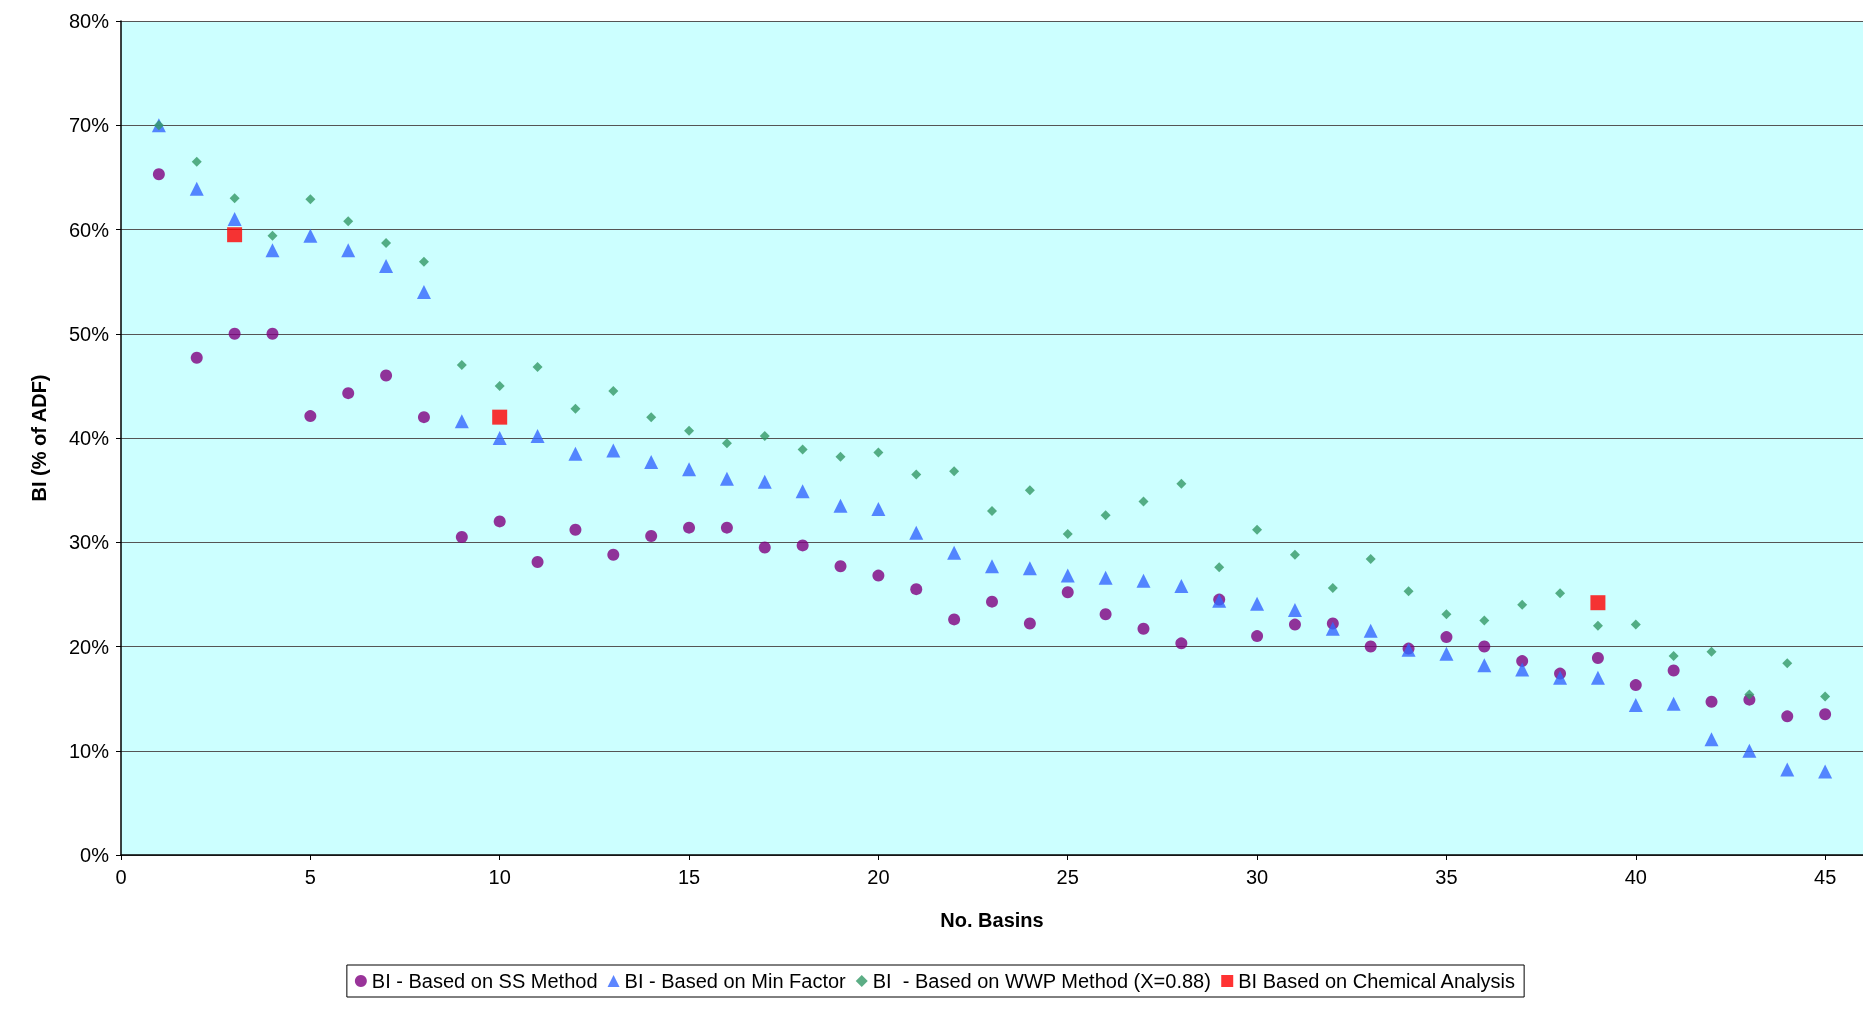 The image size is (1871, 1013). What do you see at coordinates (1446, 877) in the screenshot?
I see `x-tick-label: 35` at bounding box center [1446, 877].